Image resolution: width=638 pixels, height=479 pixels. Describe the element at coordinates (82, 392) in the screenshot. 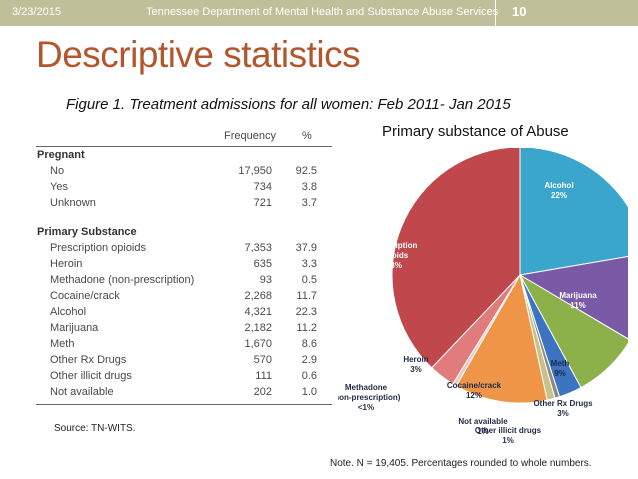

I see `row-label: Not available` at that location.